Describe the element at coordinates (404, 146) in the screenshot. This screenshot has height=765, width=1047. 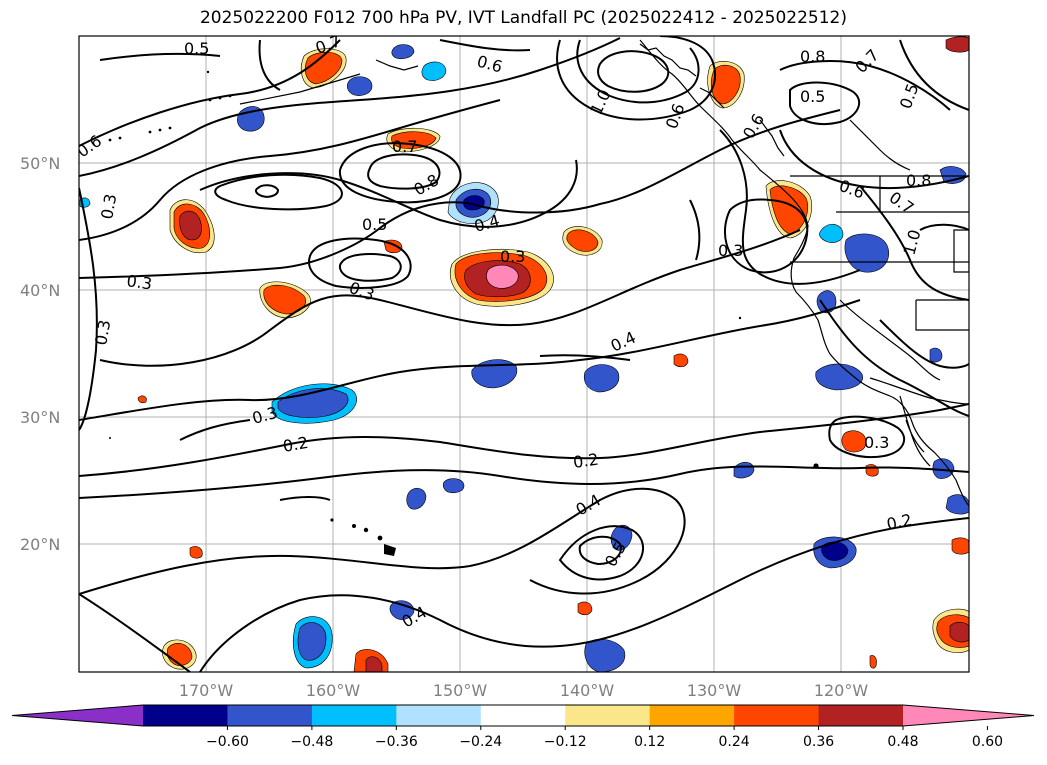
I see `contour-label: 0.7` at that location.